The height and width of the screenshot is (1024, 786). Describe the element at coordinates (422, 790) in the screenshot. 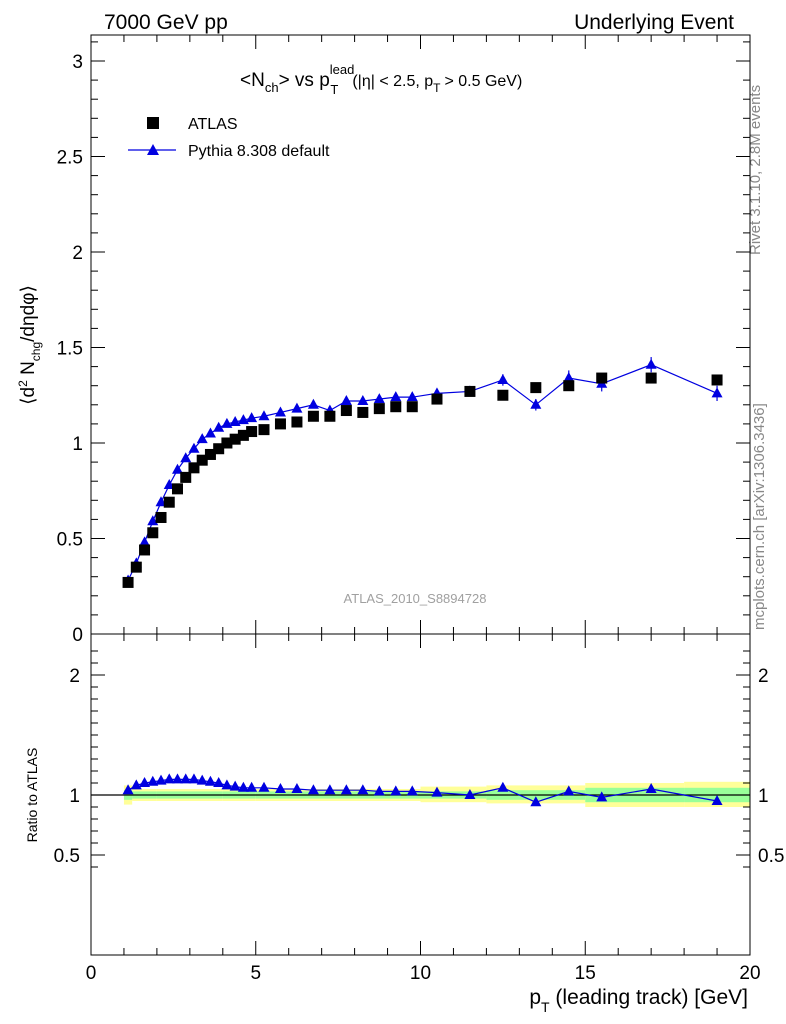

I see `ratio-mc-series` at that location.